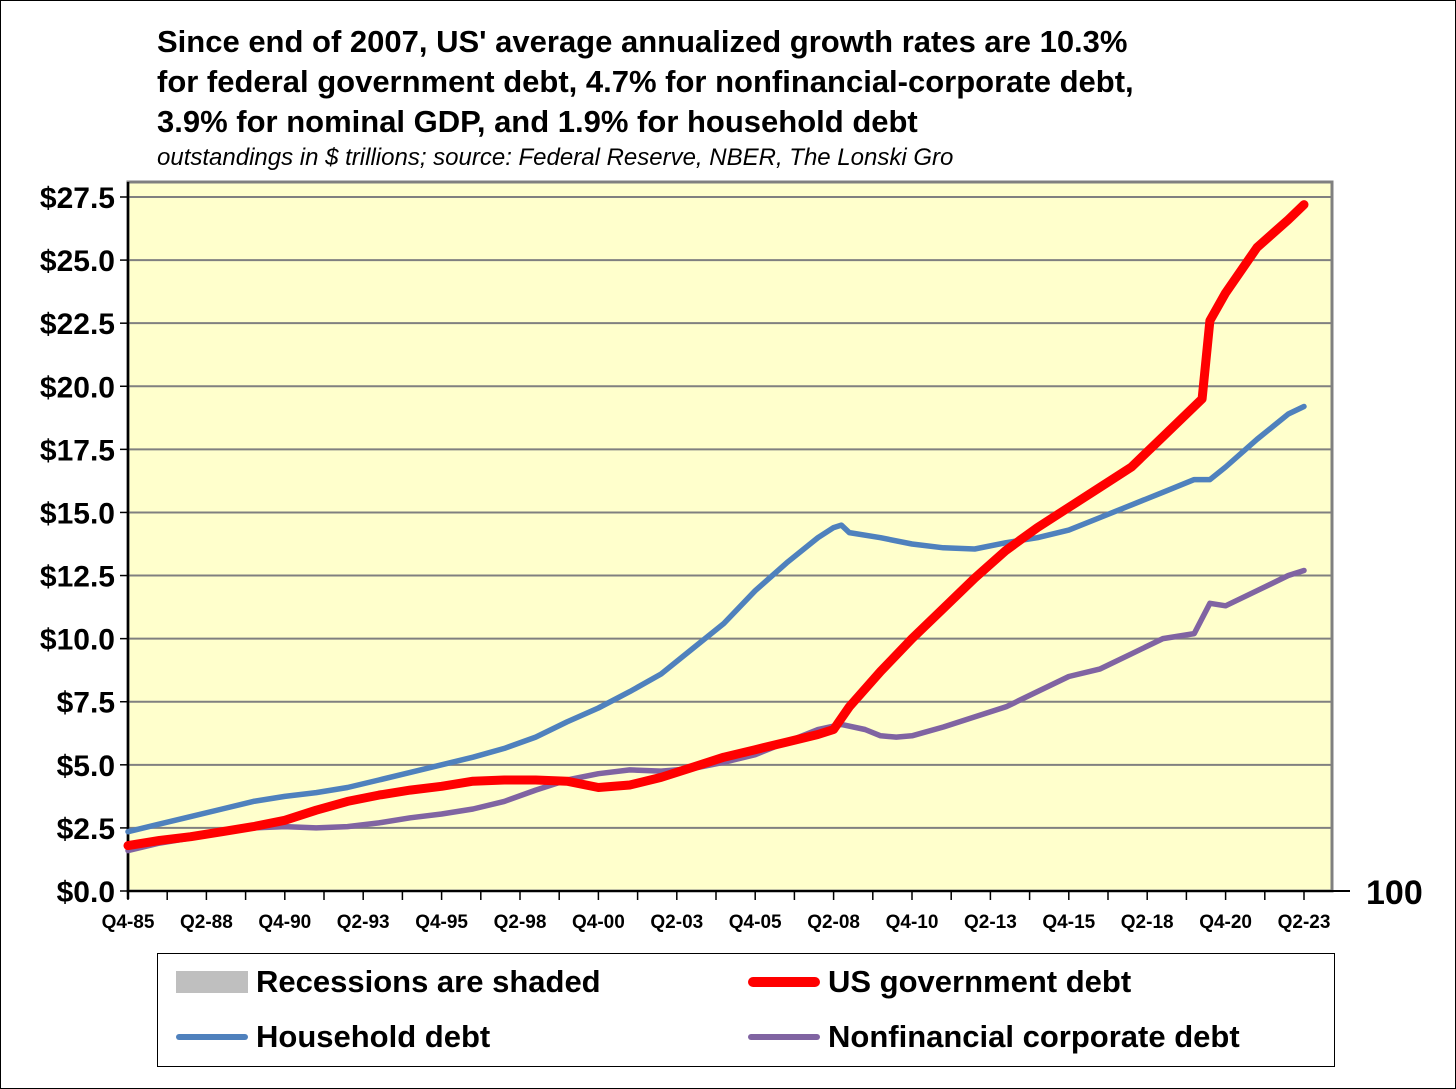 Image resolution: width=1456 pixels, height=1089 pixels. I want to click on x-tick-label: Q2-93, so click(363, 922).